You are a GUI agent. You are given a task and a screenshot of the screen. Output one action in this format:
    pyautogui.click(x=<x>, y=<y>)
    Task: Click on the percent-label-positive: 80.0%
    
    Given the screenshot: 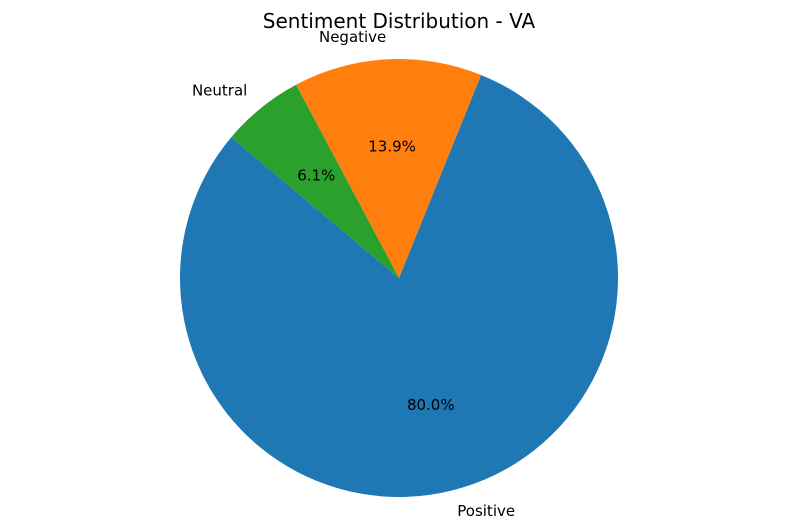 What is the action you would take?
    pyautogui.click(x=431, y=405)
    